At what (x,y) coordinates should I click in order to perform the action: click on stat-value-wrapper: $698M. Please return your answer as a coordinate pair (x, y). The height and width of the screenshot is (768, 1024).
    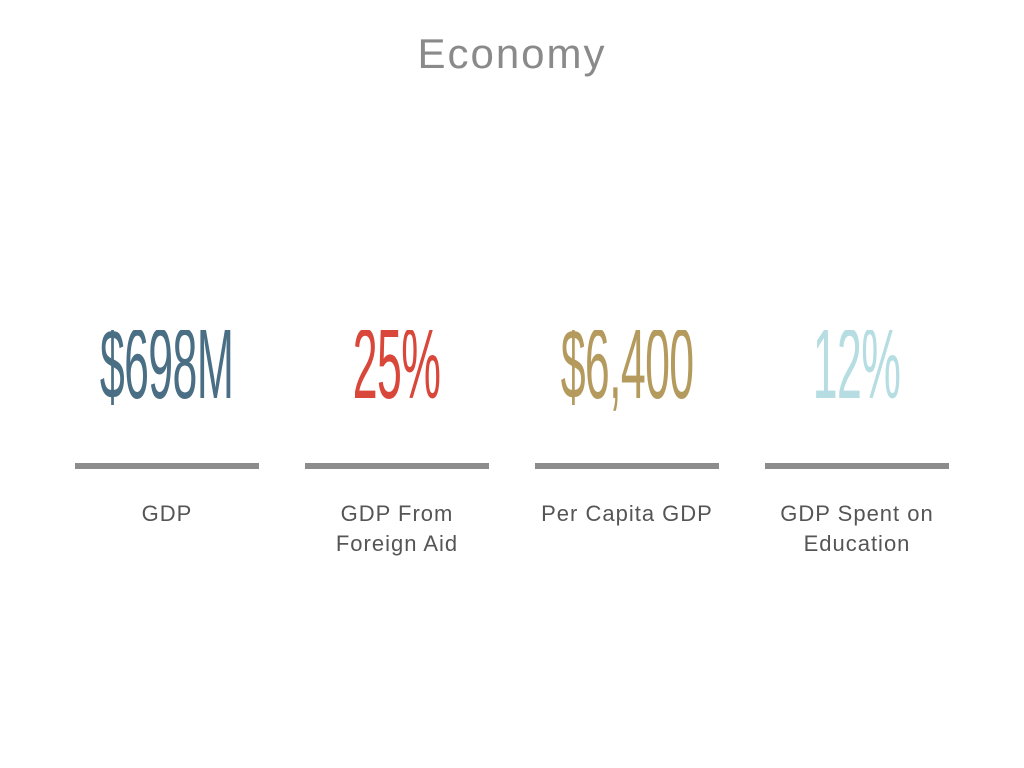
    Looking at the image, I should click on (167, 382).